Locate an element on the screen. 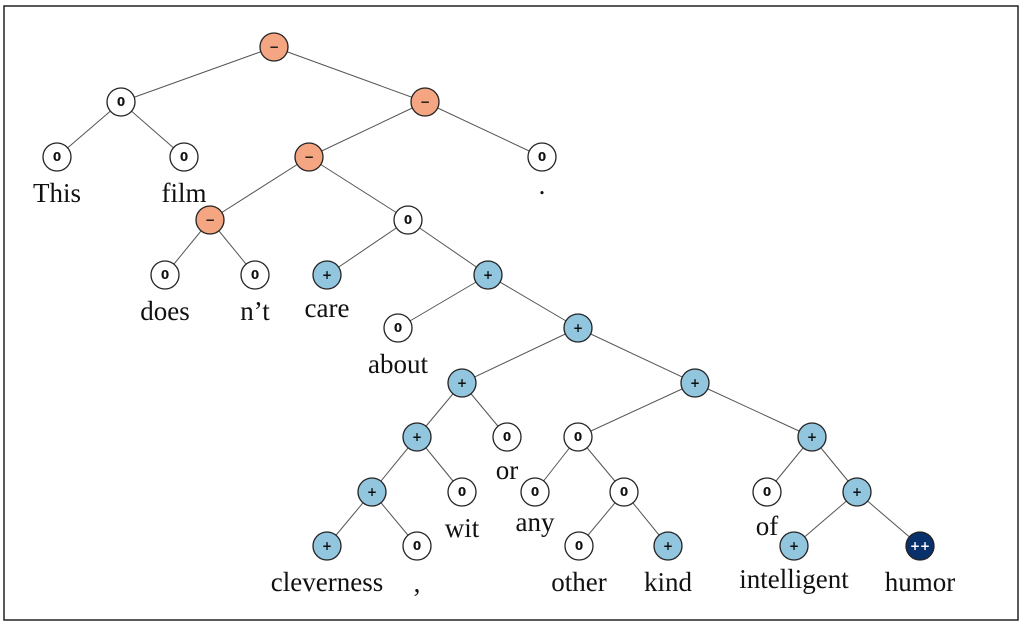  word: kind is located at coordinates (668, 582).